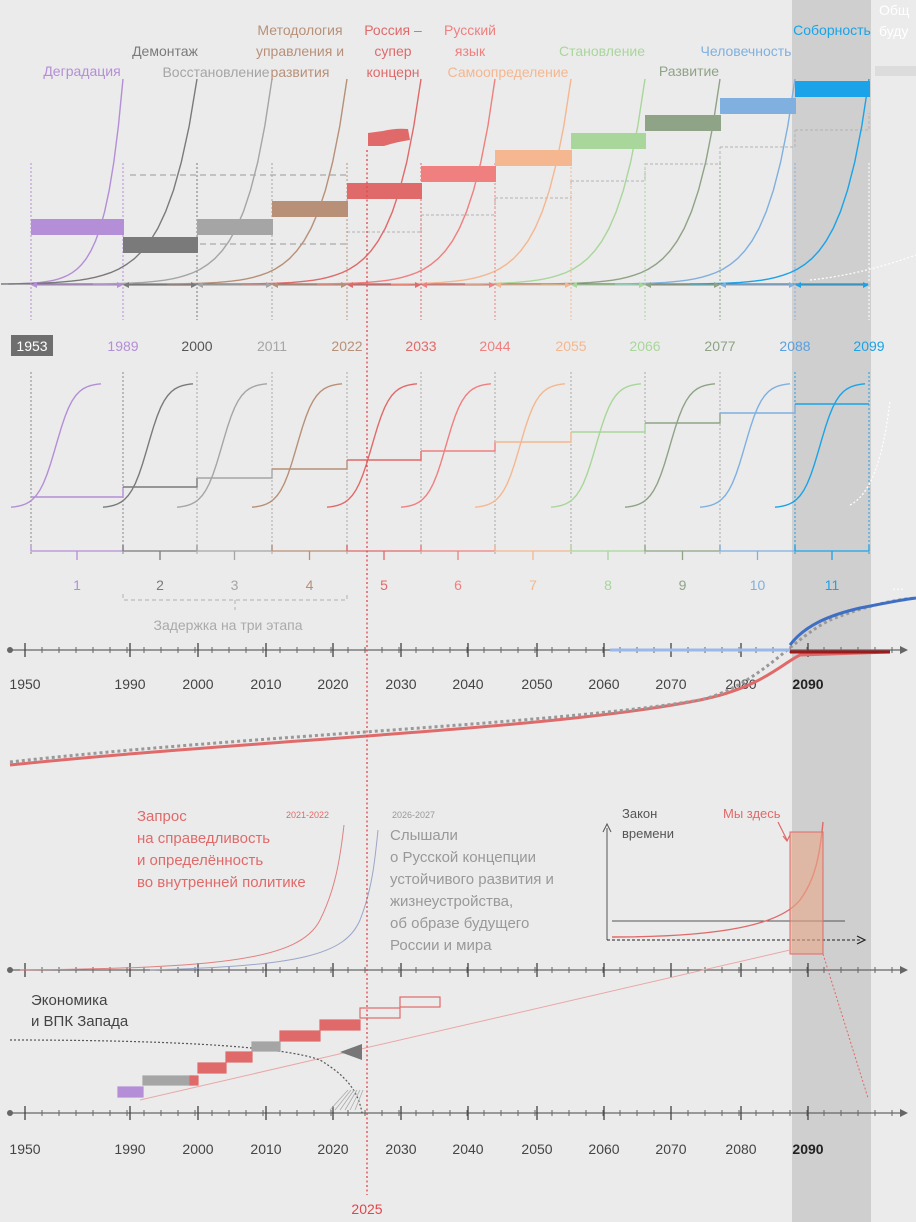 Image resolution: width=916 pixels, height=1222 pixels. What do you see at coordinates (384, 585) in the screenshot?
I see `stage-number: 5` at bounding box center [384, 585].